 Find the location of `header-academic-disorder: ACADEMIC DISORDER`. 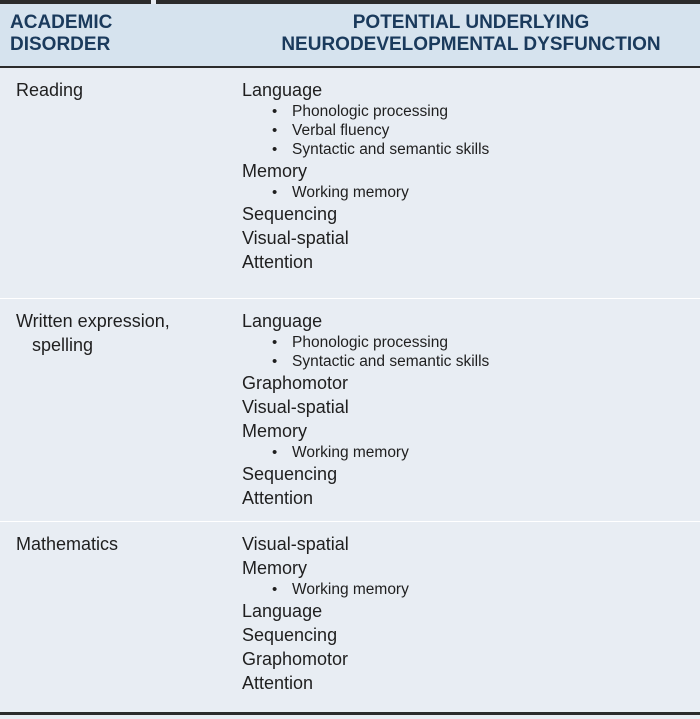

header-academic-disorder: ACADEMIC DISORDER is located at coordinates (85, 34).